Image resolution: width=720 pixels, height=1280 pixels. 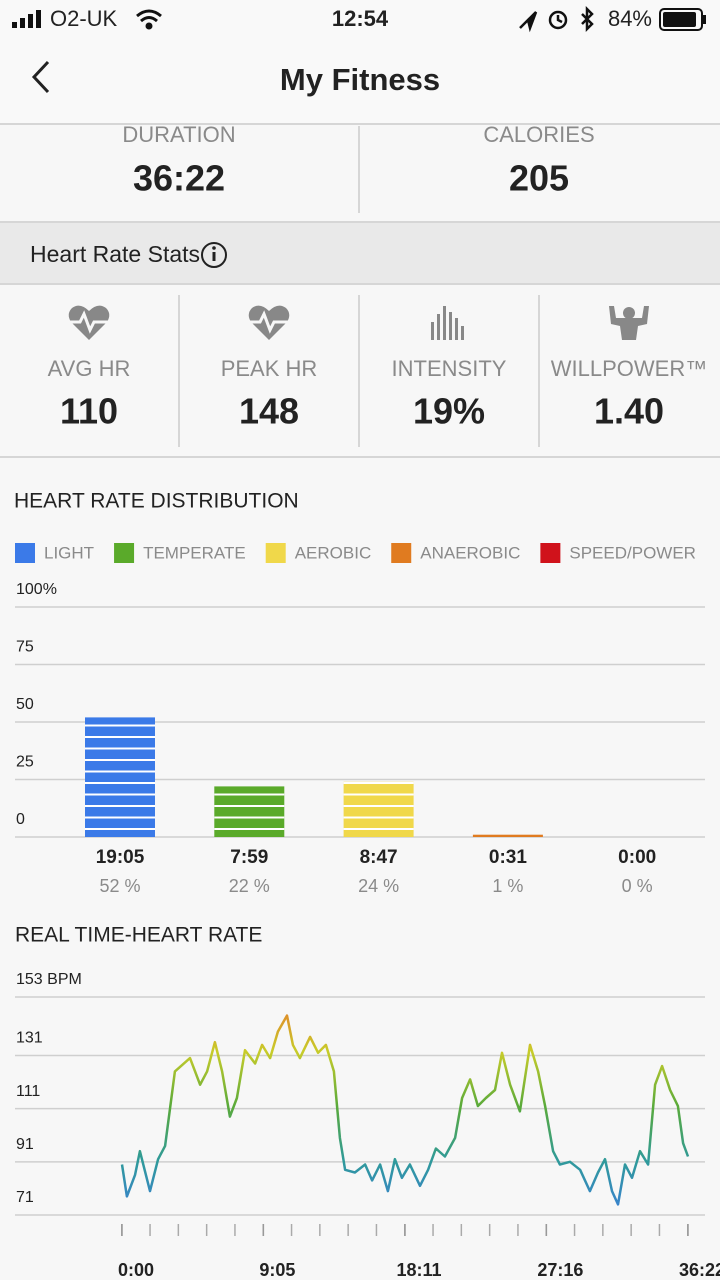 What do you see at coordinates (449, 411) in the screenshot?
I see `stat-value: 19%` at bounding box center [449, 411].